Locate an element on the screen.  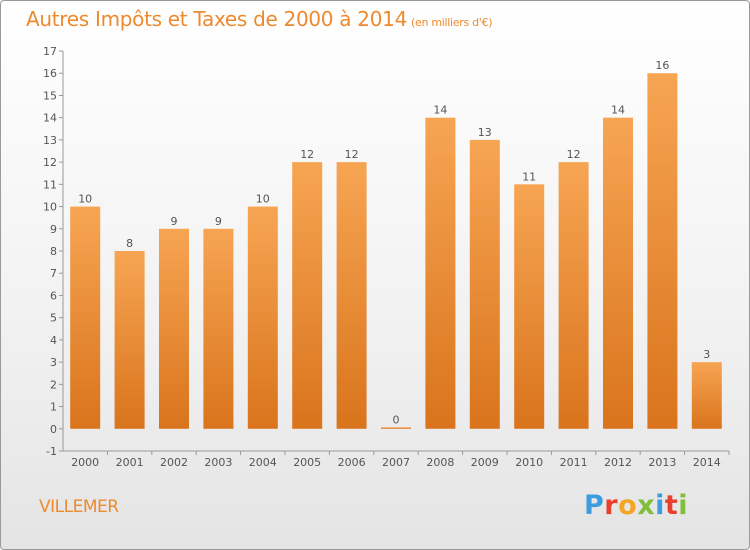
data-label: 3 is located at coordinates (706, 354).